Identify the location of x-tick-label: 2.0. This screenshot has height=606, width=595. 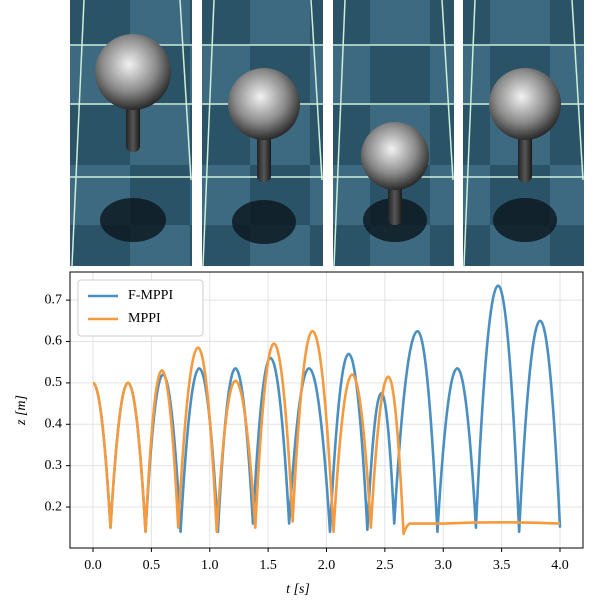
(327, 565).